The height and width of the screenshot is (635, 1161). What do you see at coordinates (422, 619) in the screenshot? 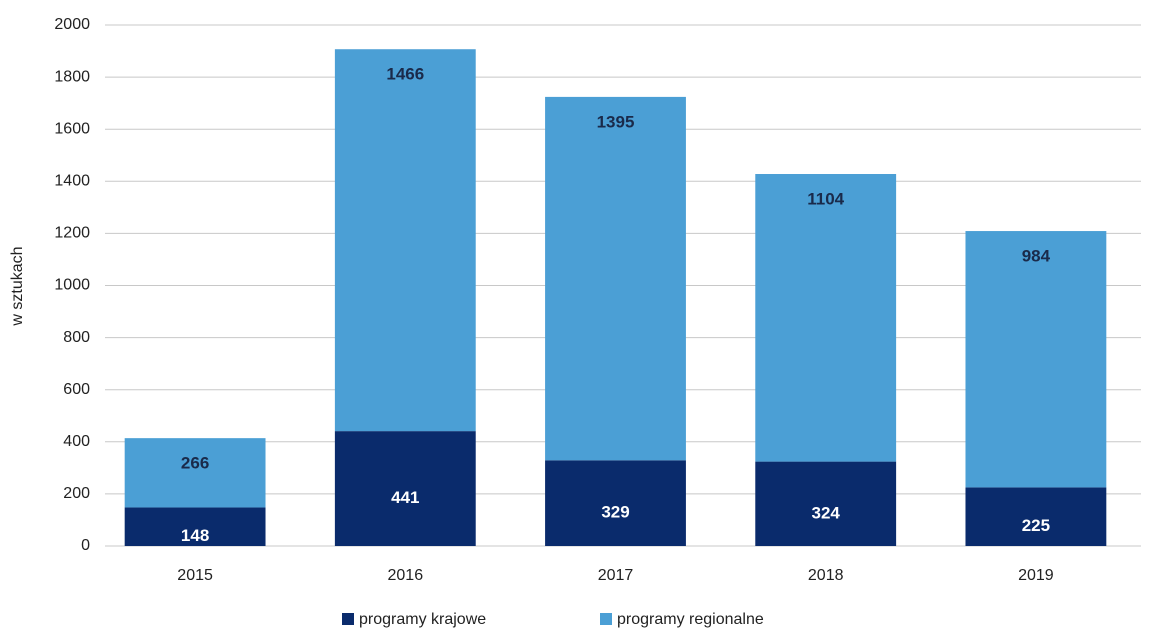
I see `legend-label: programy krajowe` at bounding box center [422, 619].